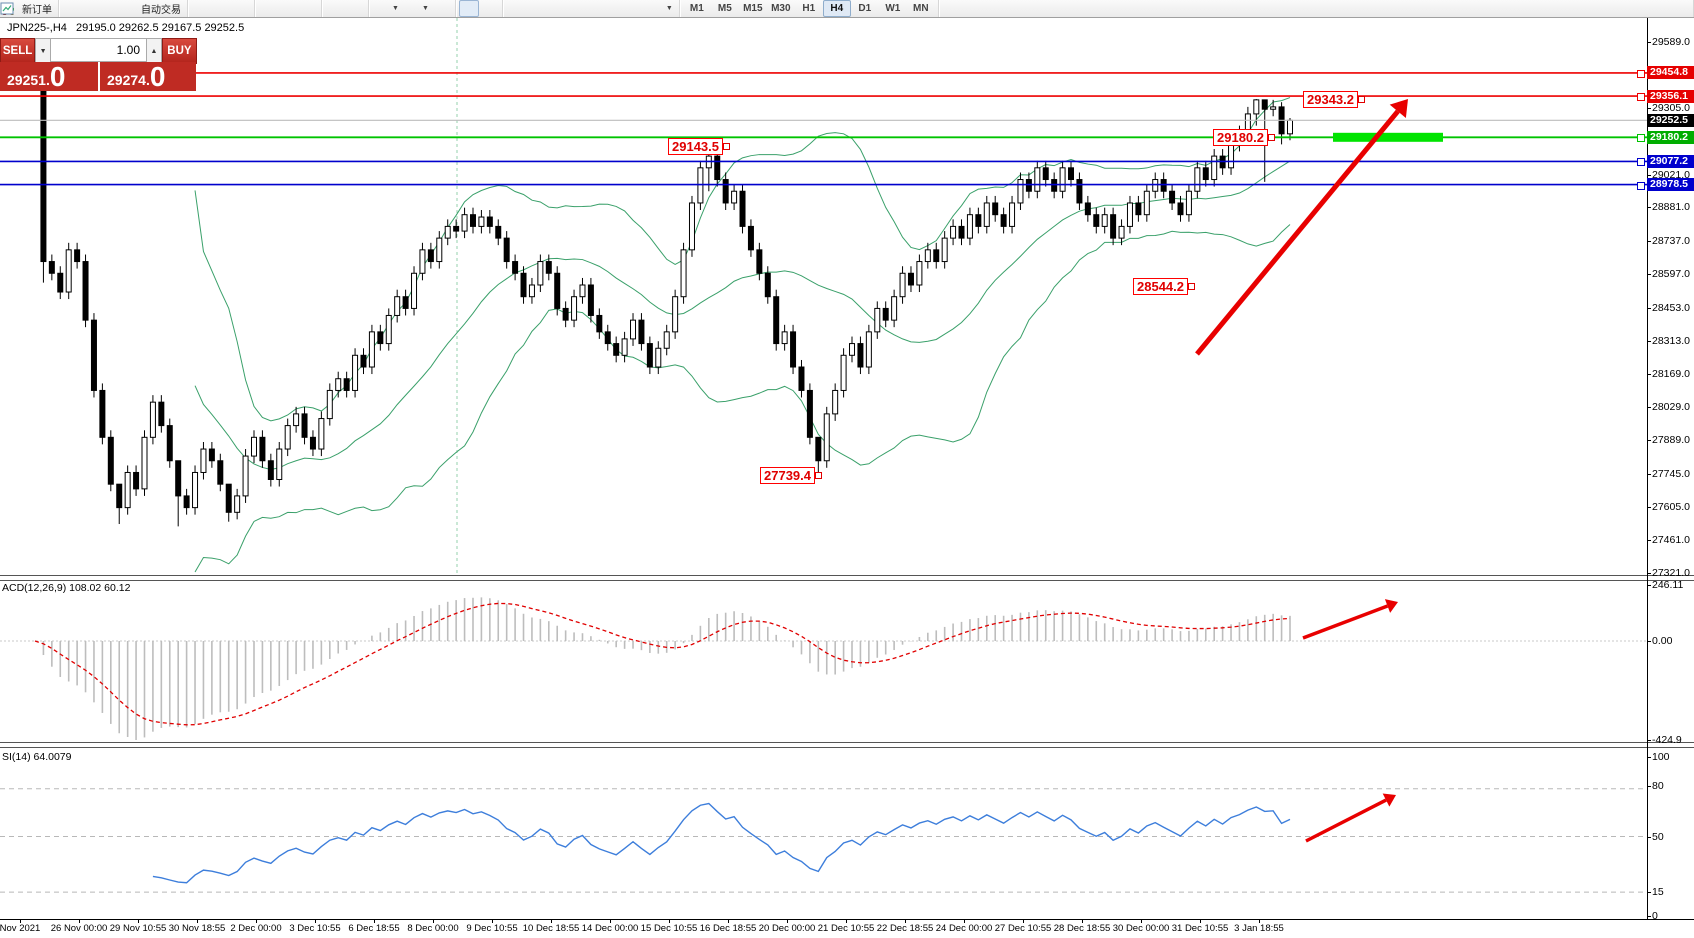  I want to click on timeframe-button-m5: M5, so click(724, 8).